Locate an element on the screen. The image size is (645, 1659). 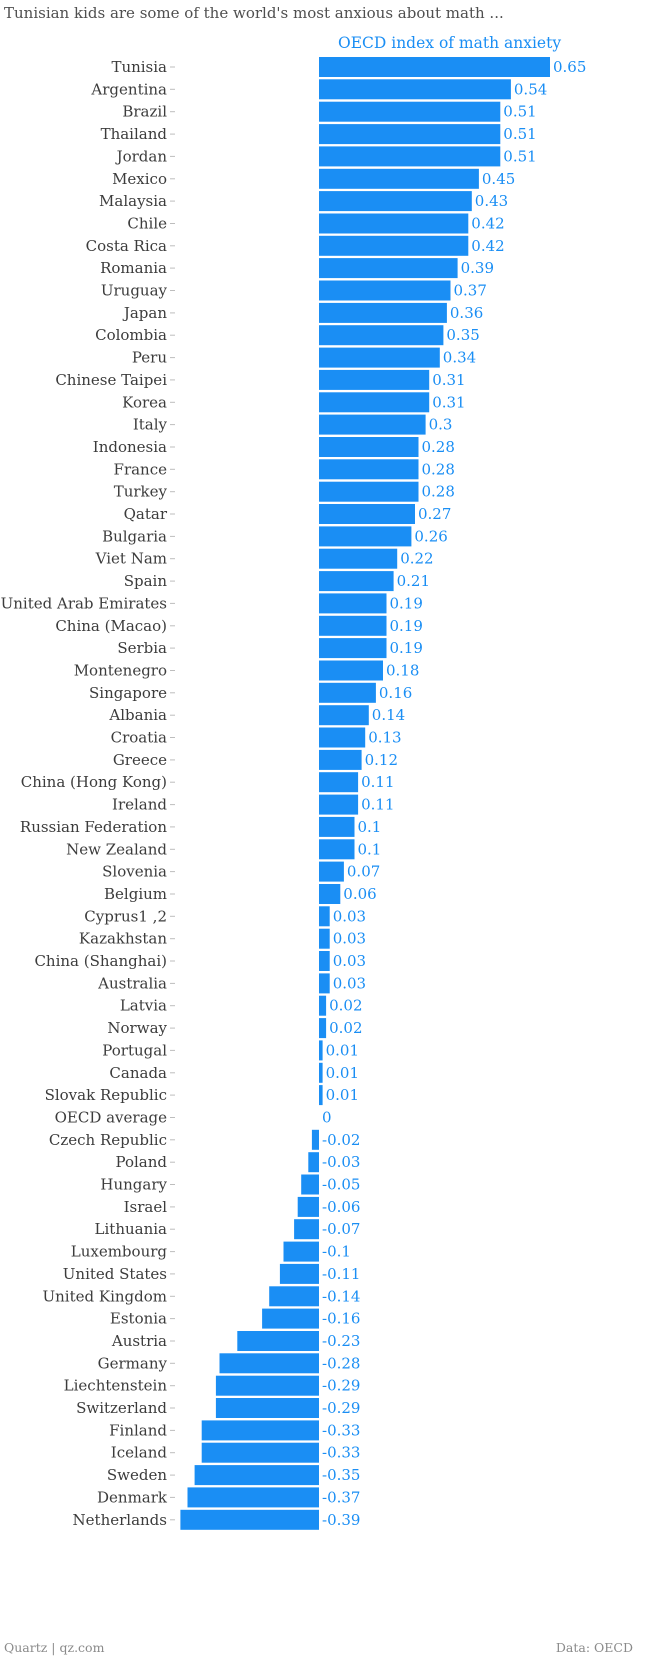
value-label: -0.06 is located at coordinates (341, 1207).